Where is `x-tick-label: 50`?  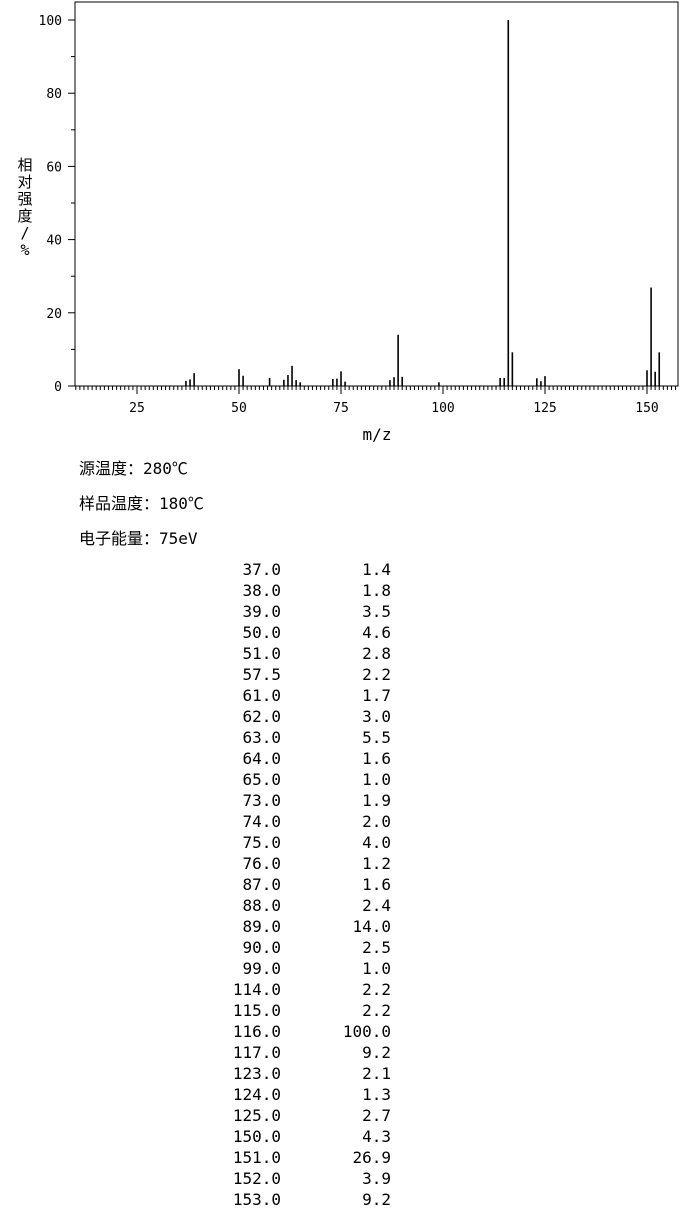 x-tick-label: 50 is located at coordinates (239, 408).